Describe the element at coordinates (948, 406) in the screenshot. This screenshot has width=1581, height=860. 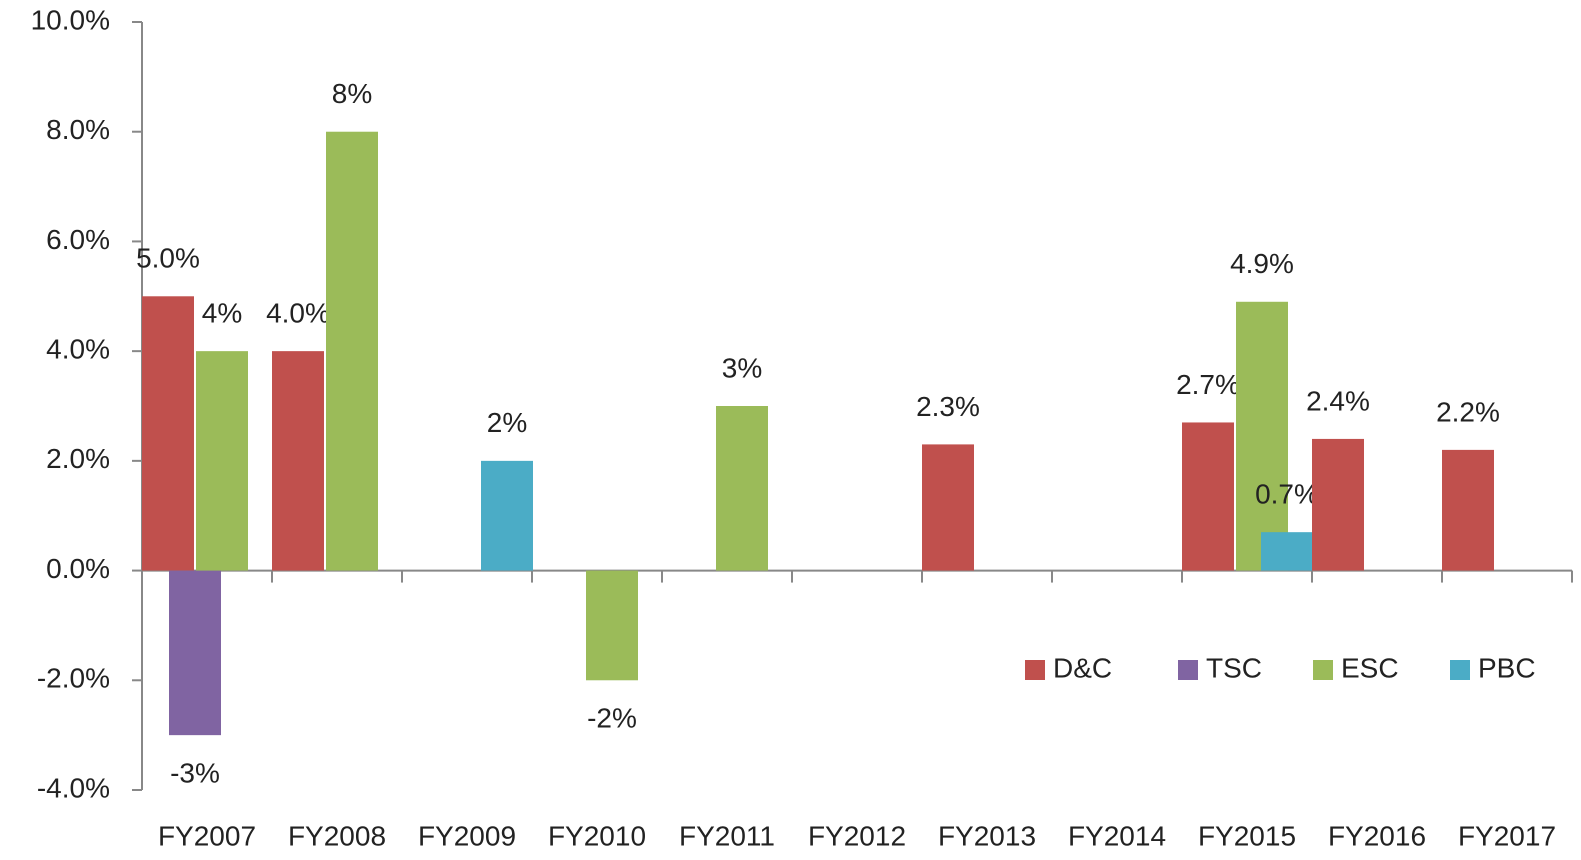
I see `data-label: 2.3%` at that location.